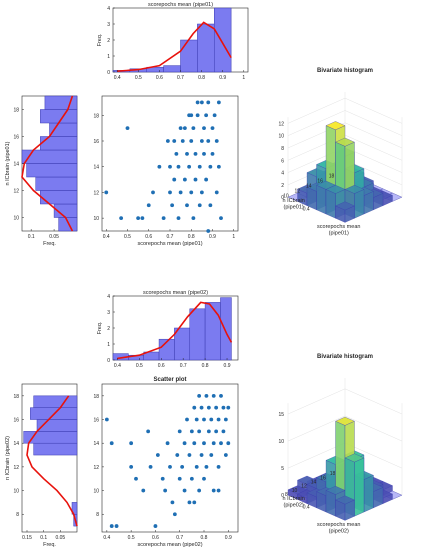 This screenshot has height=550, width=427. Describe the element at coordinates (16, 138) in the screenshot. I see `left-hist-1-ytick-label: 16` at that location.